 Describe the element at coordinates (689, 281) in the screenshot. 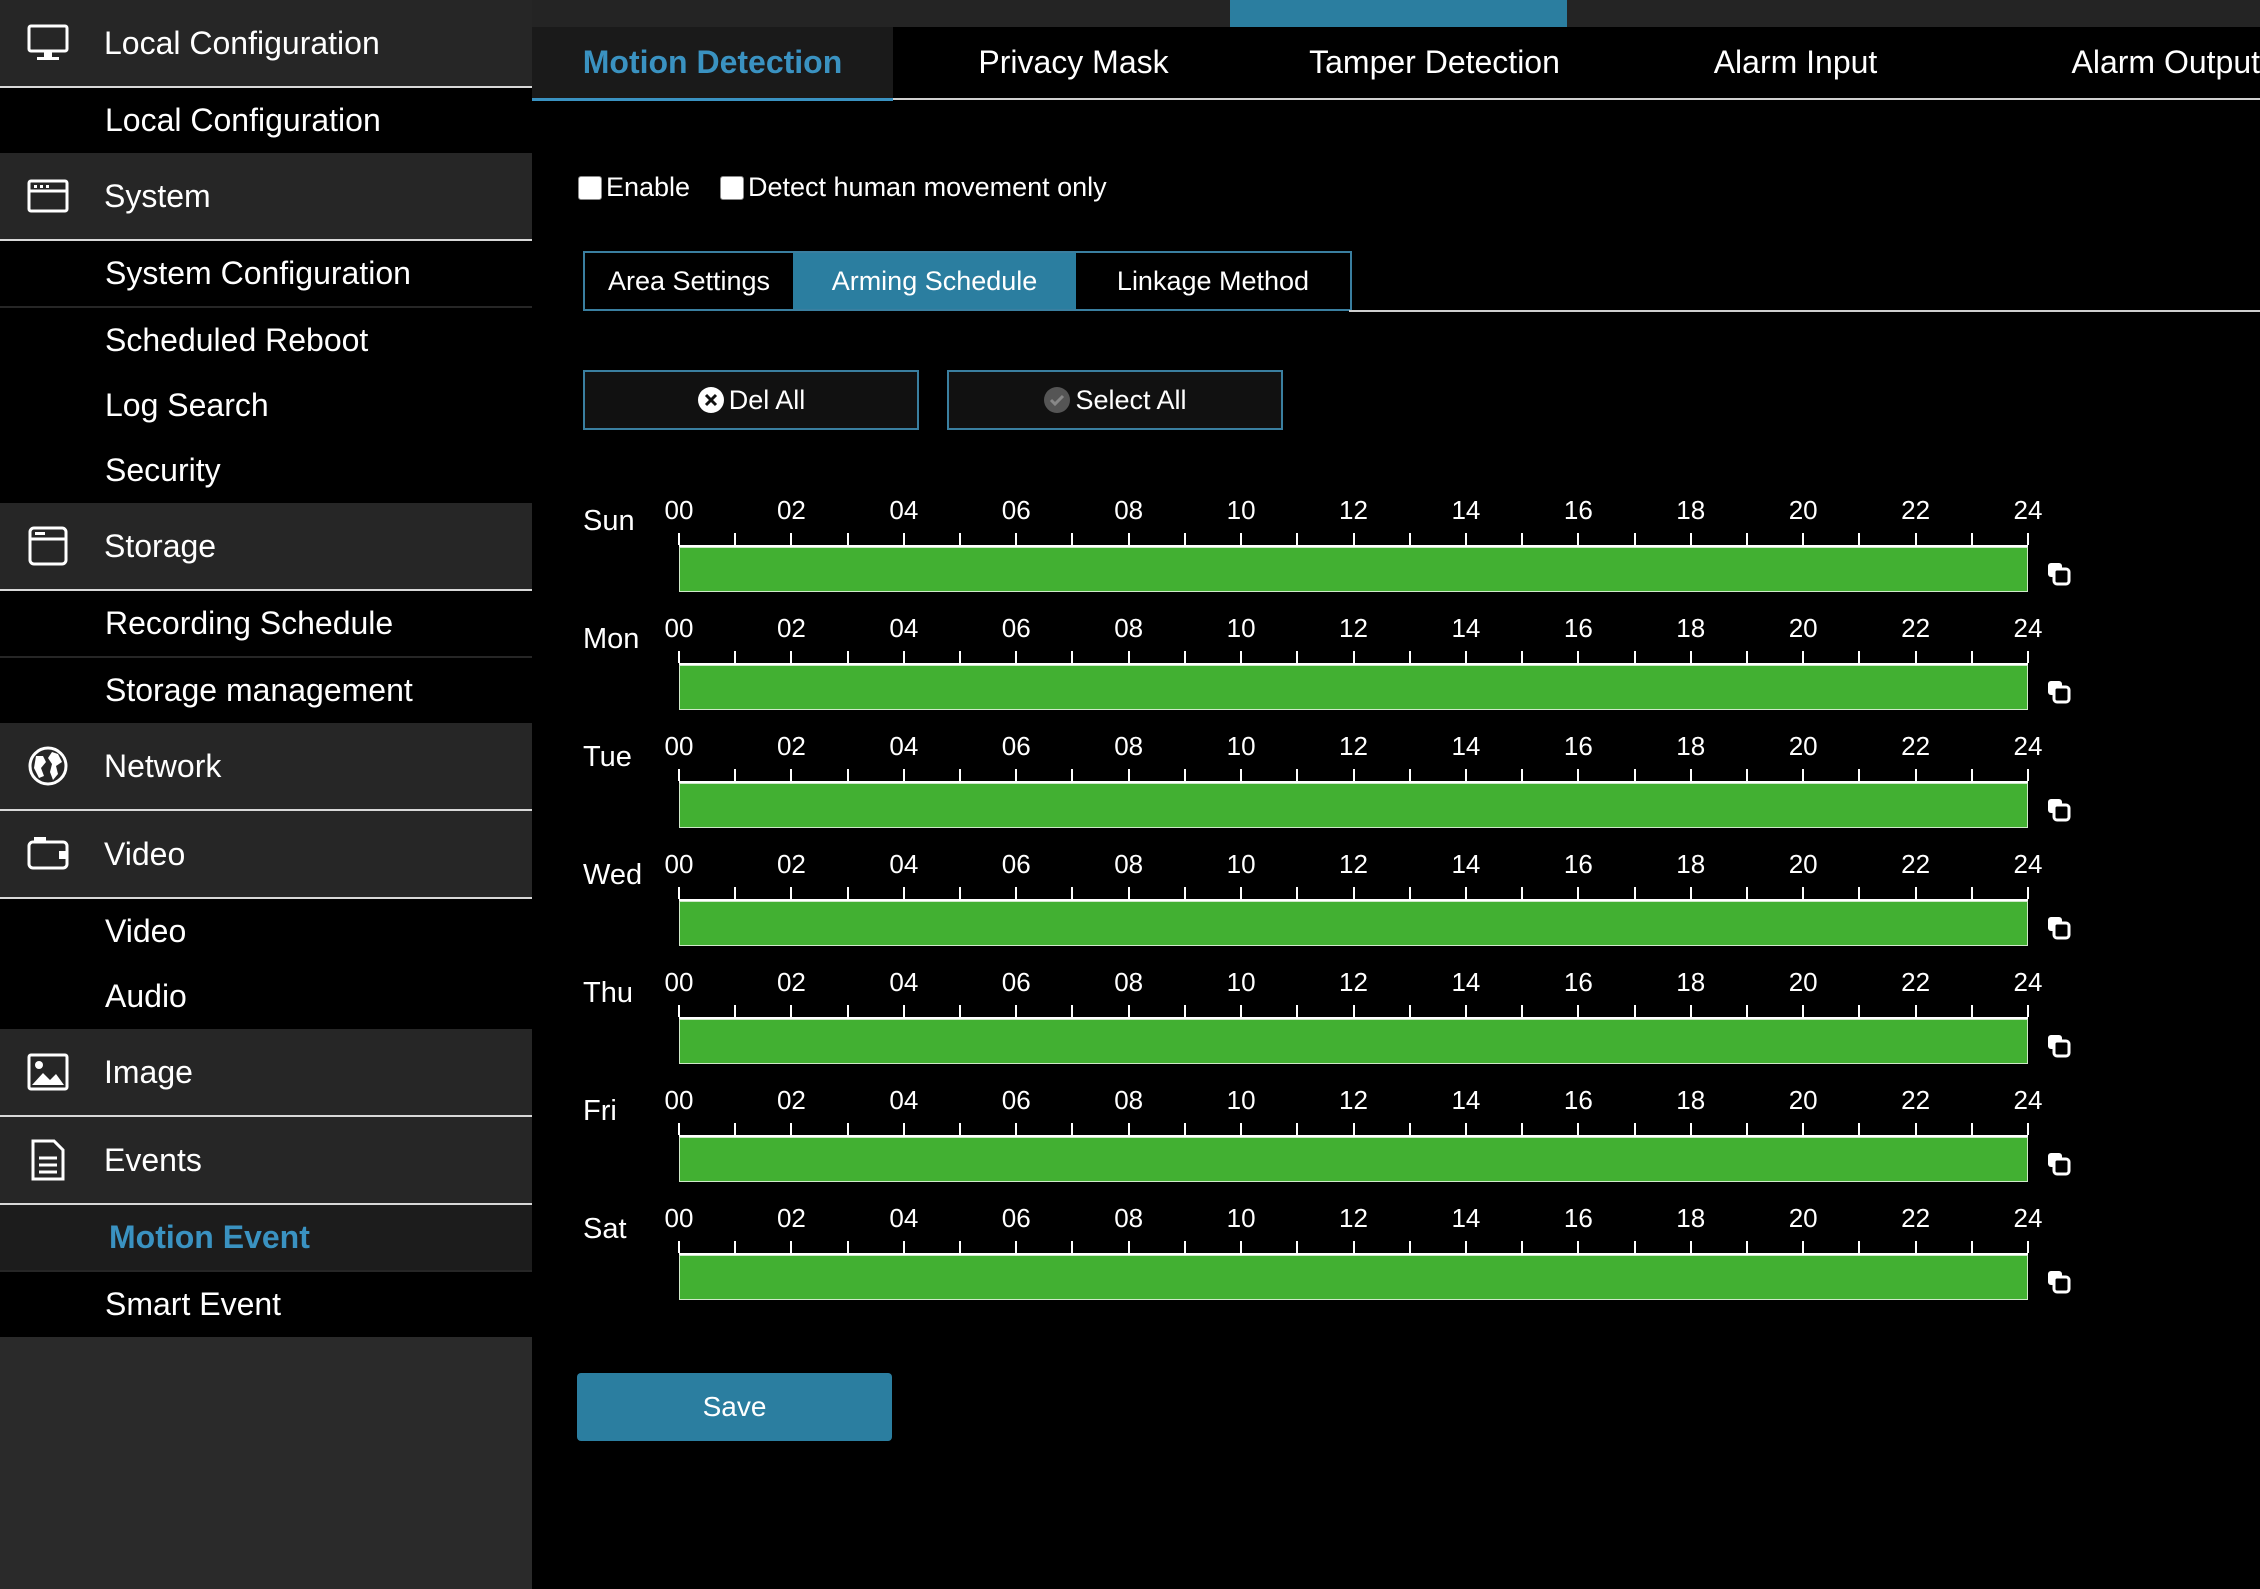

I see `subtab-area-settings: Area Settings` at that location.